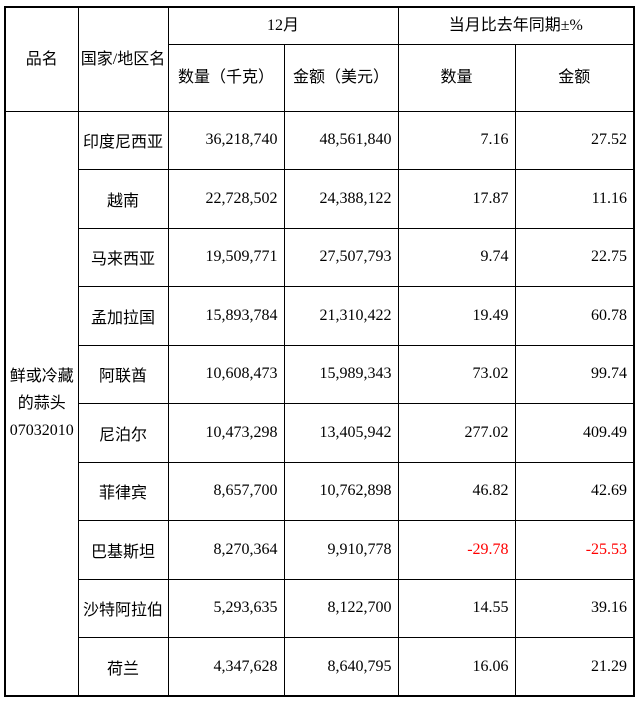  I want to click on header-row-groups: 品名 国家/地区名 12月 当月比去年同期±%, so click(319, 59).